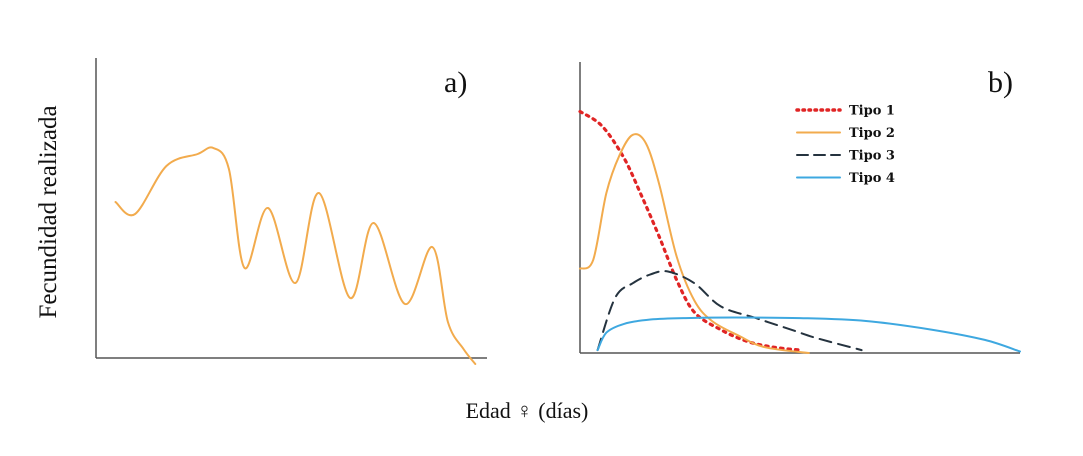 Image resolution: width=1083 pixels, height=456 pixels. I want to click on x-axis-title: Edad ♀ (días), so click(527, 410).